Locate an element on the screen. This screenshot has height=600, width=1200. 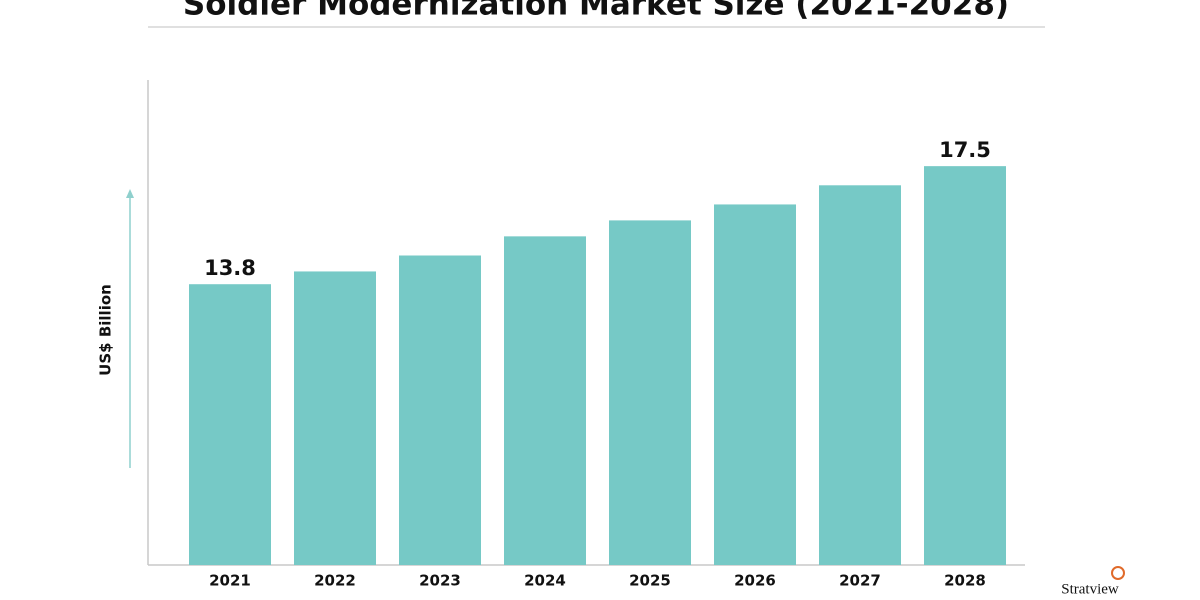
y-axis-label: US$ Billion is located at coordinates (106, 330).